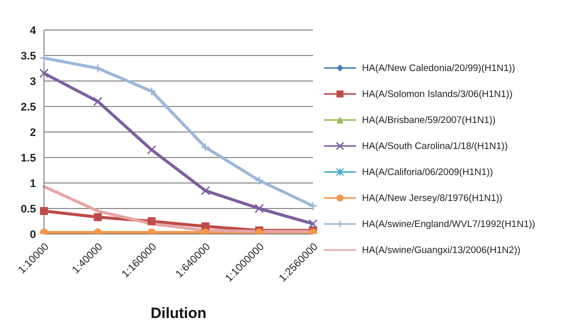  Describe the element at coordinates (28, 56) in the screenshot. I see `y-tick-label: 3.5` at that location.